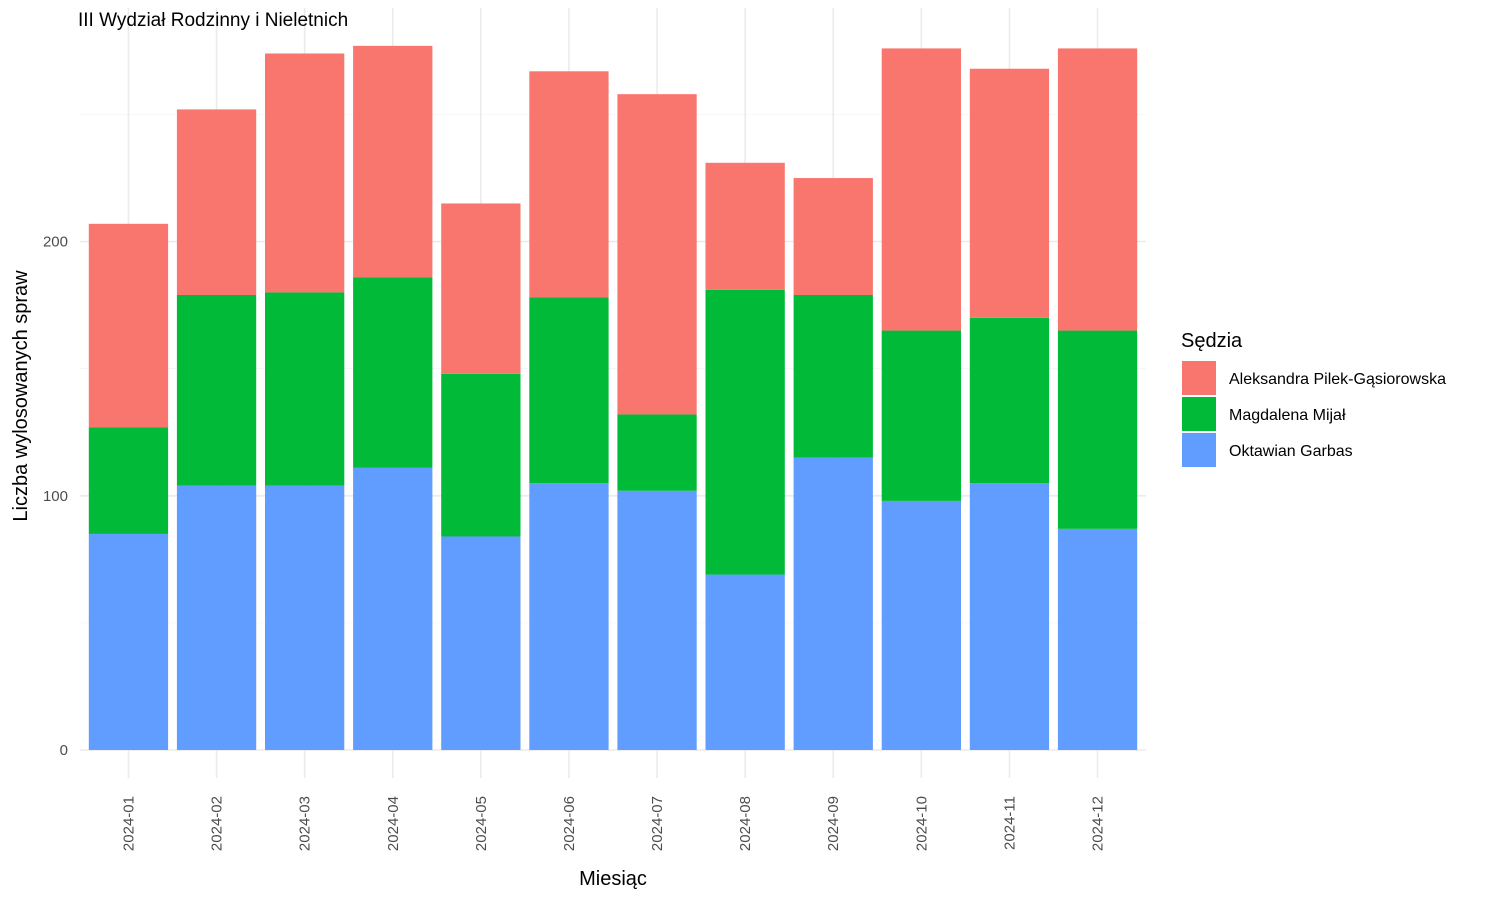 This screenshot has width=1500, height=900. Describe the element at coordinates (1291, 451) in the screenshot. I see `legend-label: Oktawian Garbas` at that location.